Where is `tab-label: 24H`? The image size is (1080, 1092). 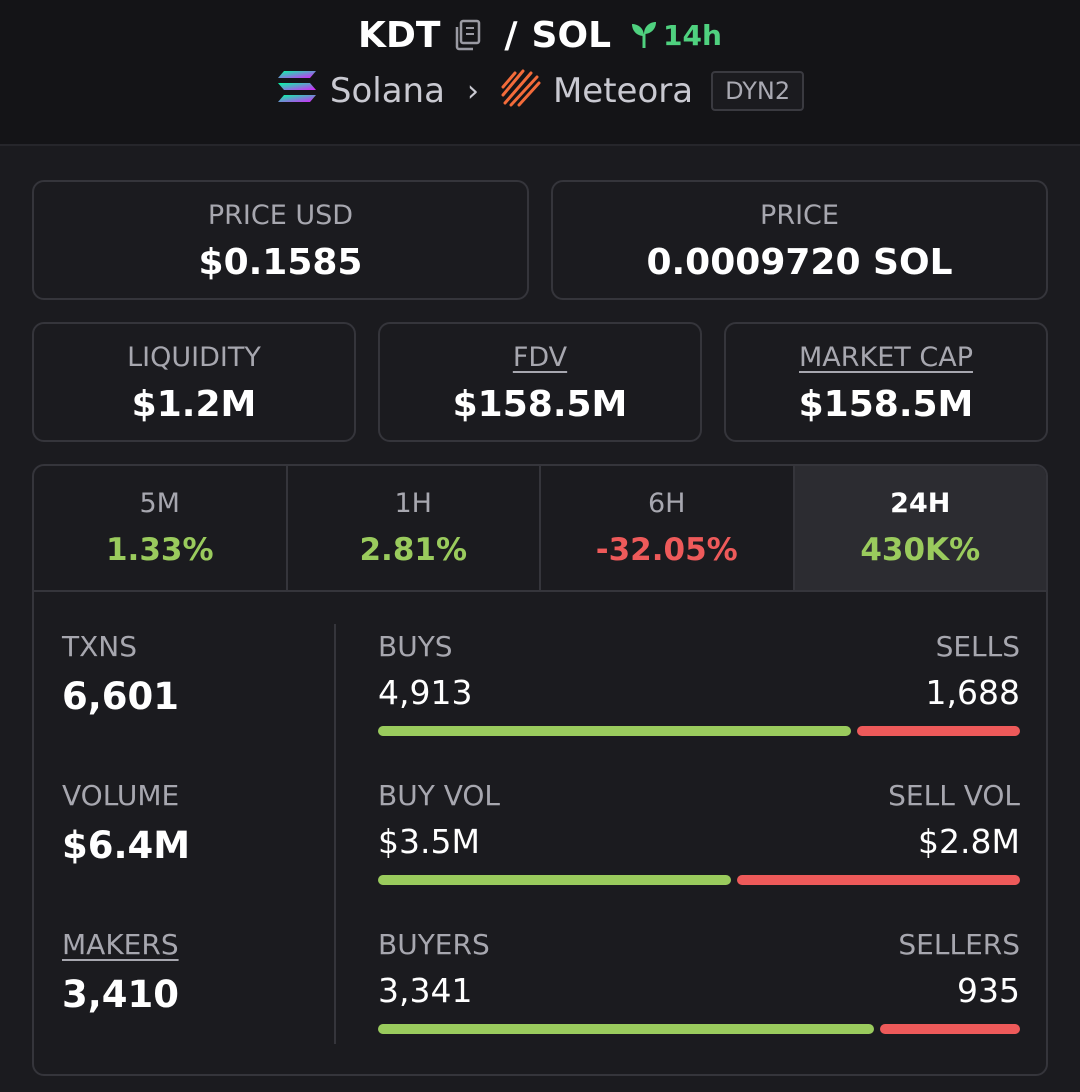
tab-label: 24H is located at coordinates (920, 503).